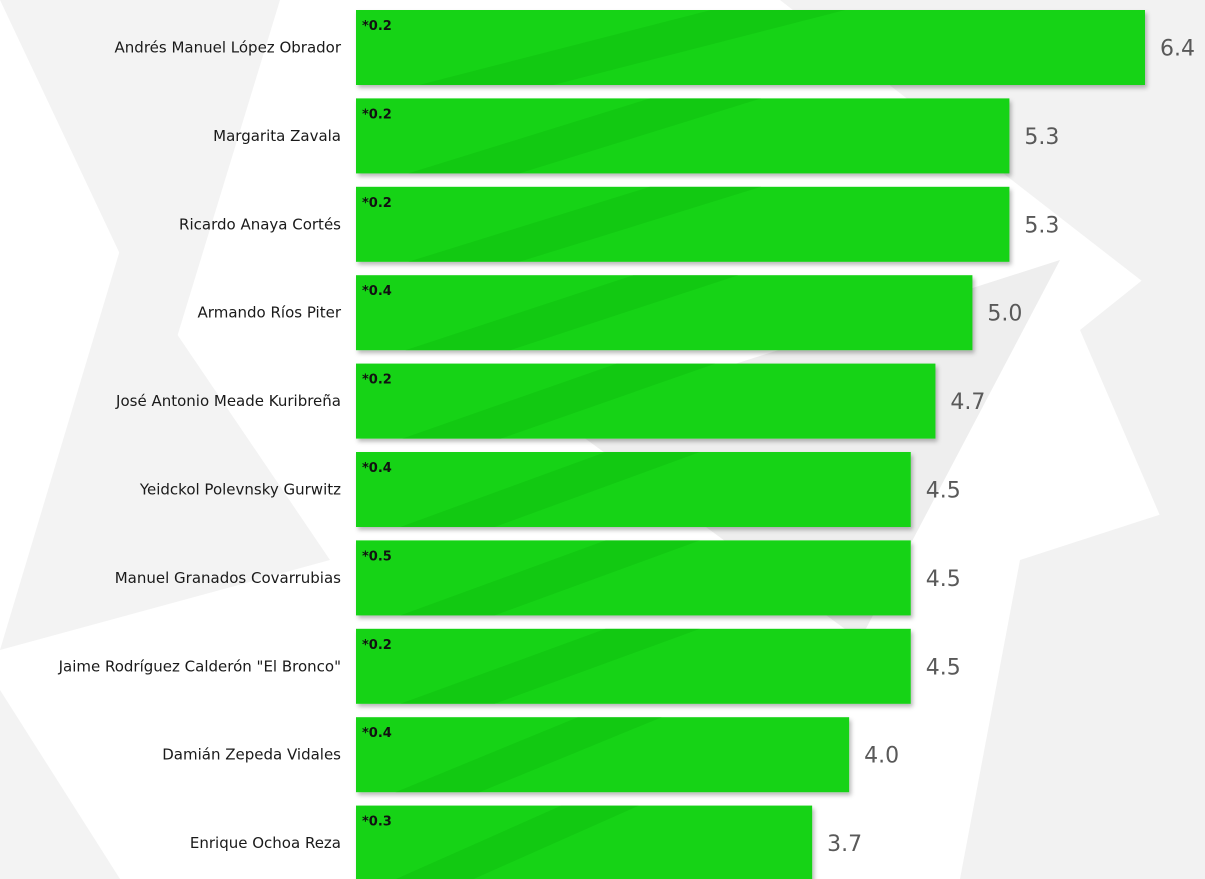 The width and height of the screenshot is (1205, 879). I want to click on error-margin-label: *0.3, so click(377, 822).